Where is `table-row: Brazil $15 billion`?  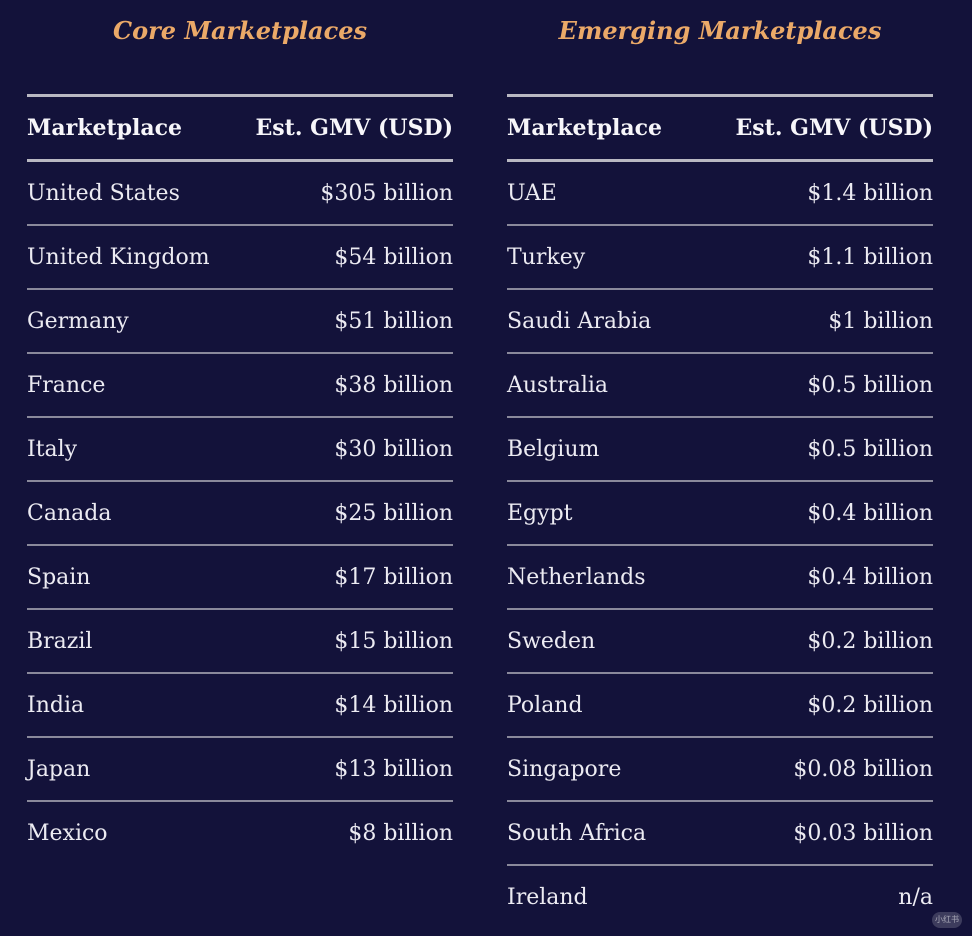
table-row: Brazil $15 billion is located at coordinates (240, 641).